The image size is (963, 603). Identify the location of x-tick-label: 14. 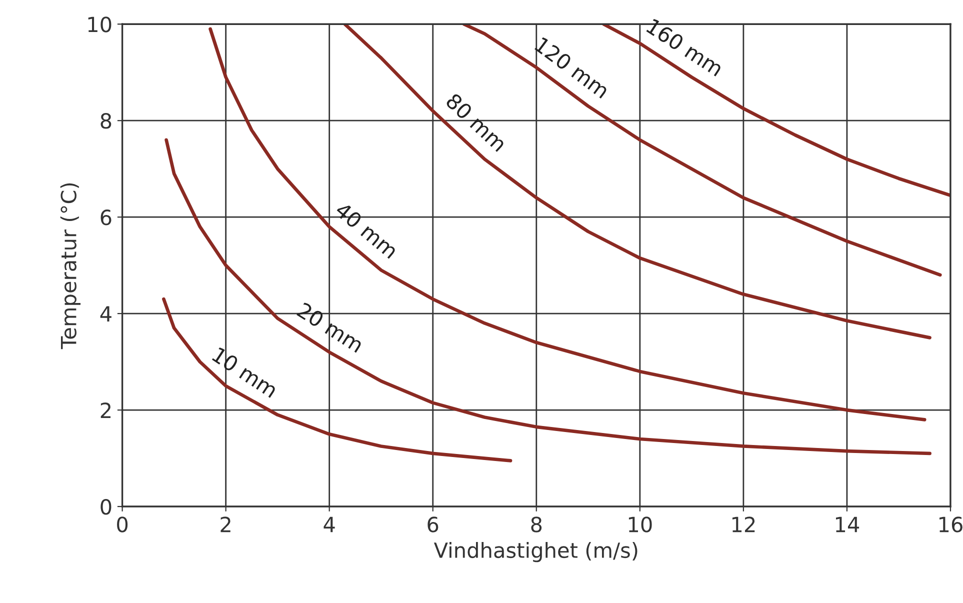
(848, 524).